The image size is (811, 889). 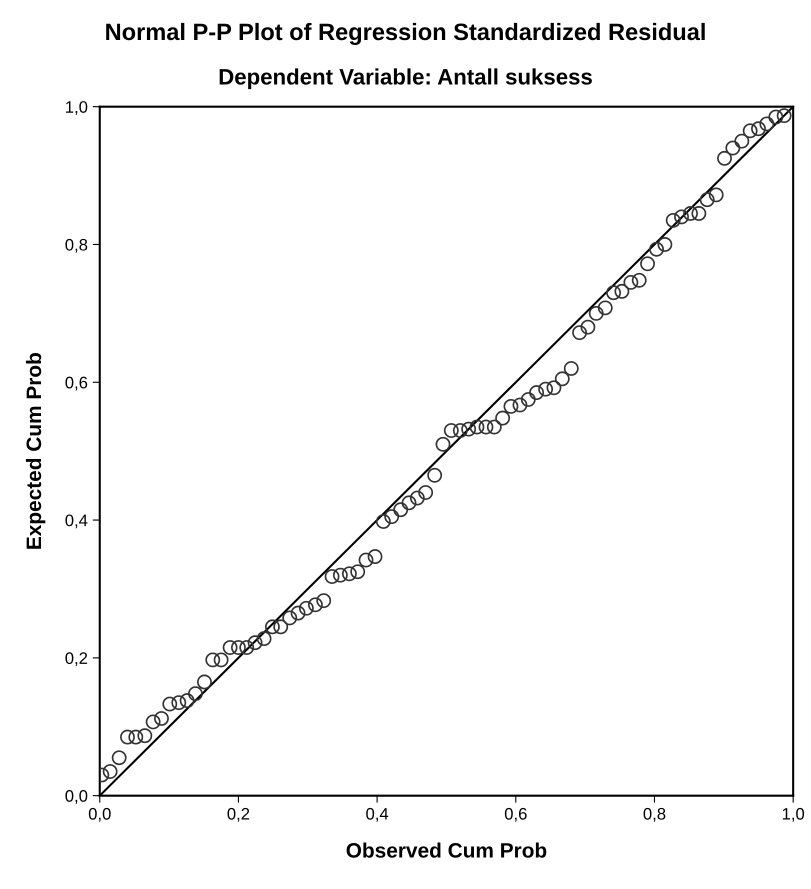 What do you see at coordinates (239, 815) in the screenshot?
I see `x-tick-label: 0,2` at bounding box center [239, 815].